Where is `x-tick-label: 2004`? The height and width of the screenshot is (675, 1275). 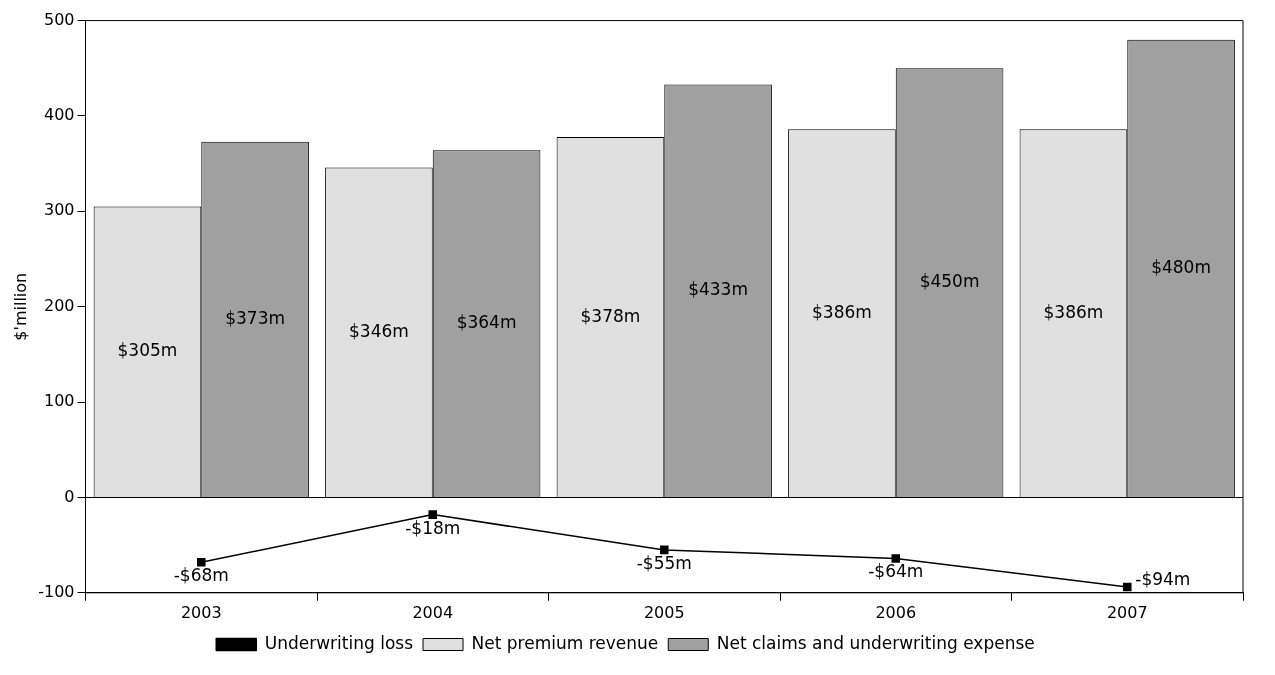
x-tick-label: 2004 is located at coordinates (433, 612).